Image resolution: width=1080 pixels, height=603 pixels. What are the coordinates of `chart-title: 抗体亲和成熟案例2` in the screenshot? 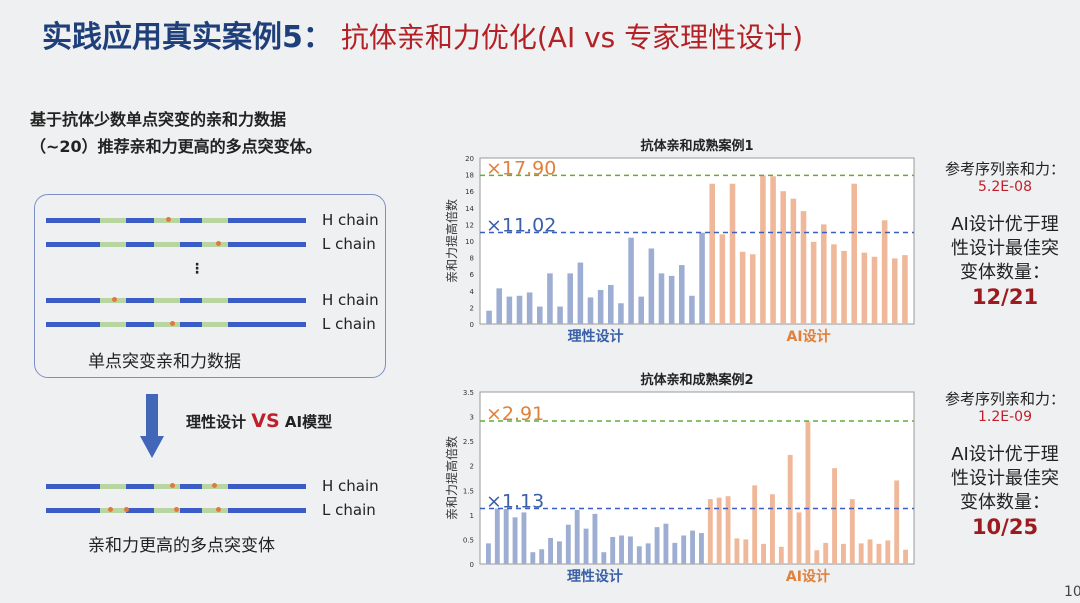 It's located at (696, 380).